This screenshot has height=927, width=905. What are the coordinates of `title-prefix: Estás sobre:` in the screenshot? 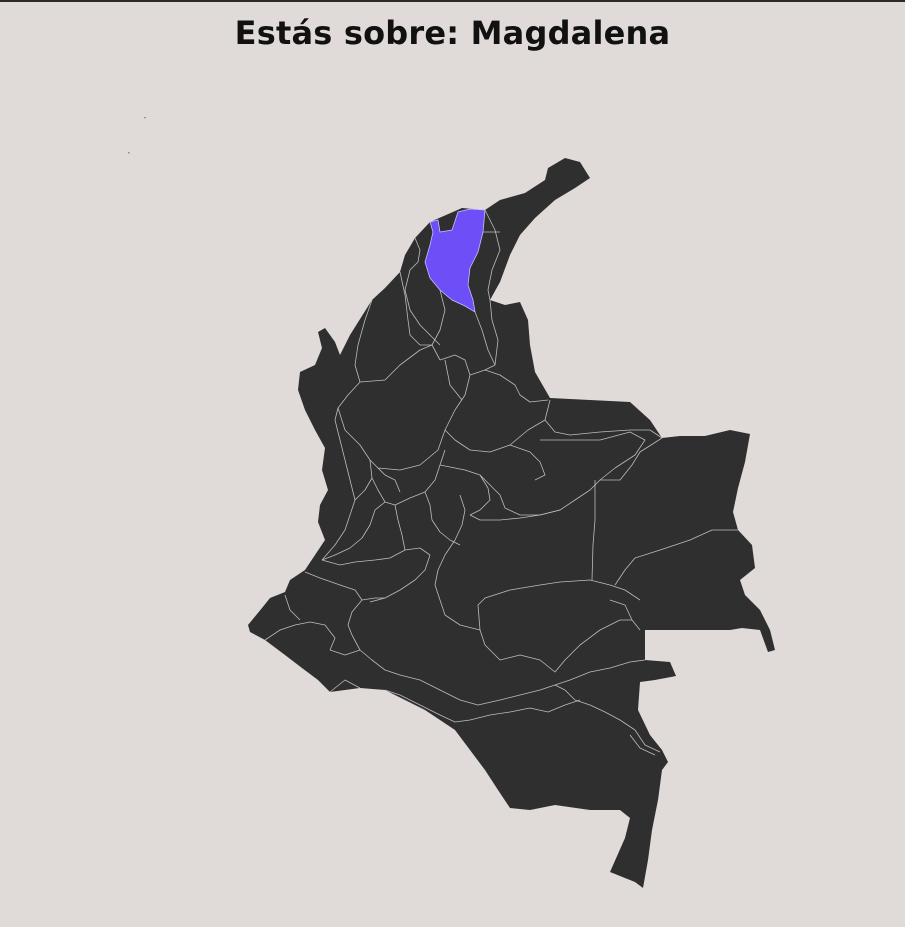 It's located at (347, 33).